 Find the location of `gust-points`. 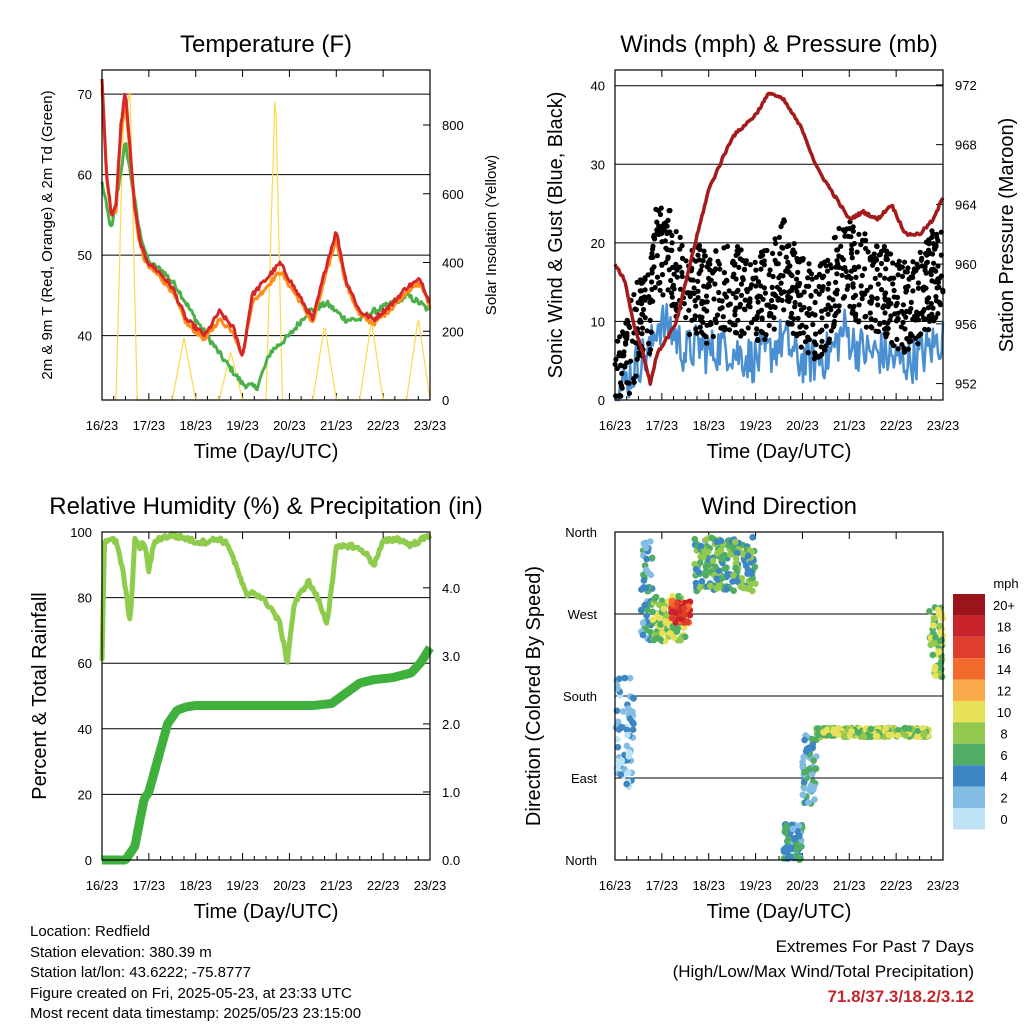

gust-points is located at coordinates (779, 302).